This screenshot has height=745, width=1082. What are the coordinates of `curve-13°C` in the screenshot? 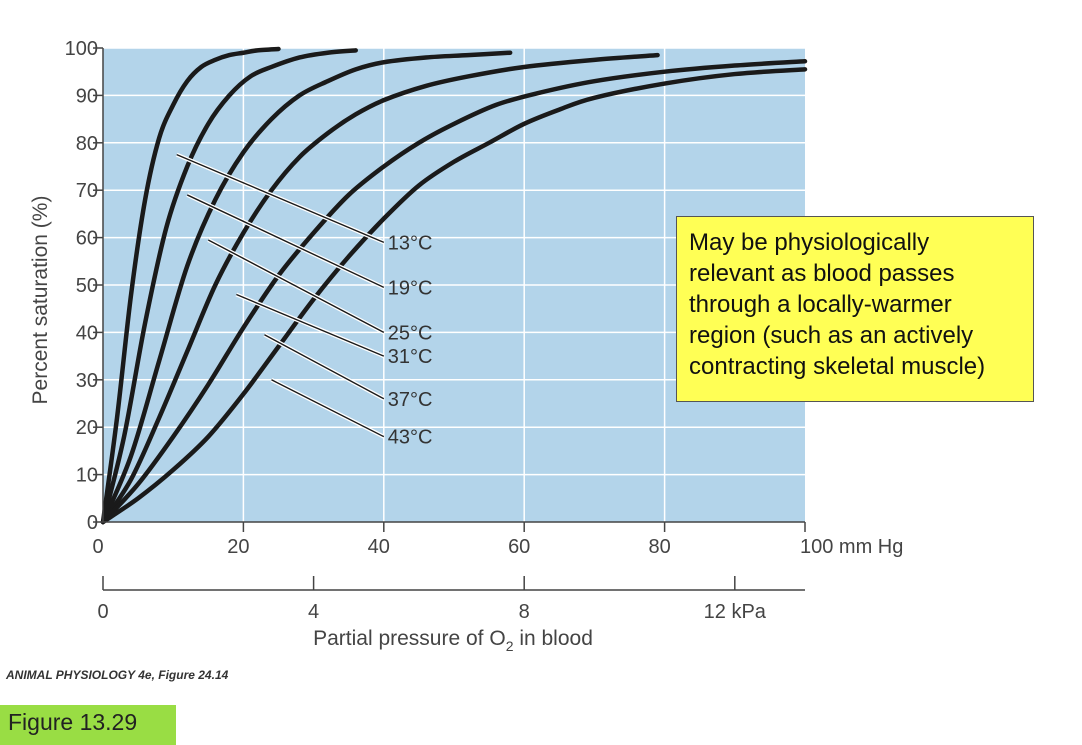 It's located at (190, 285).